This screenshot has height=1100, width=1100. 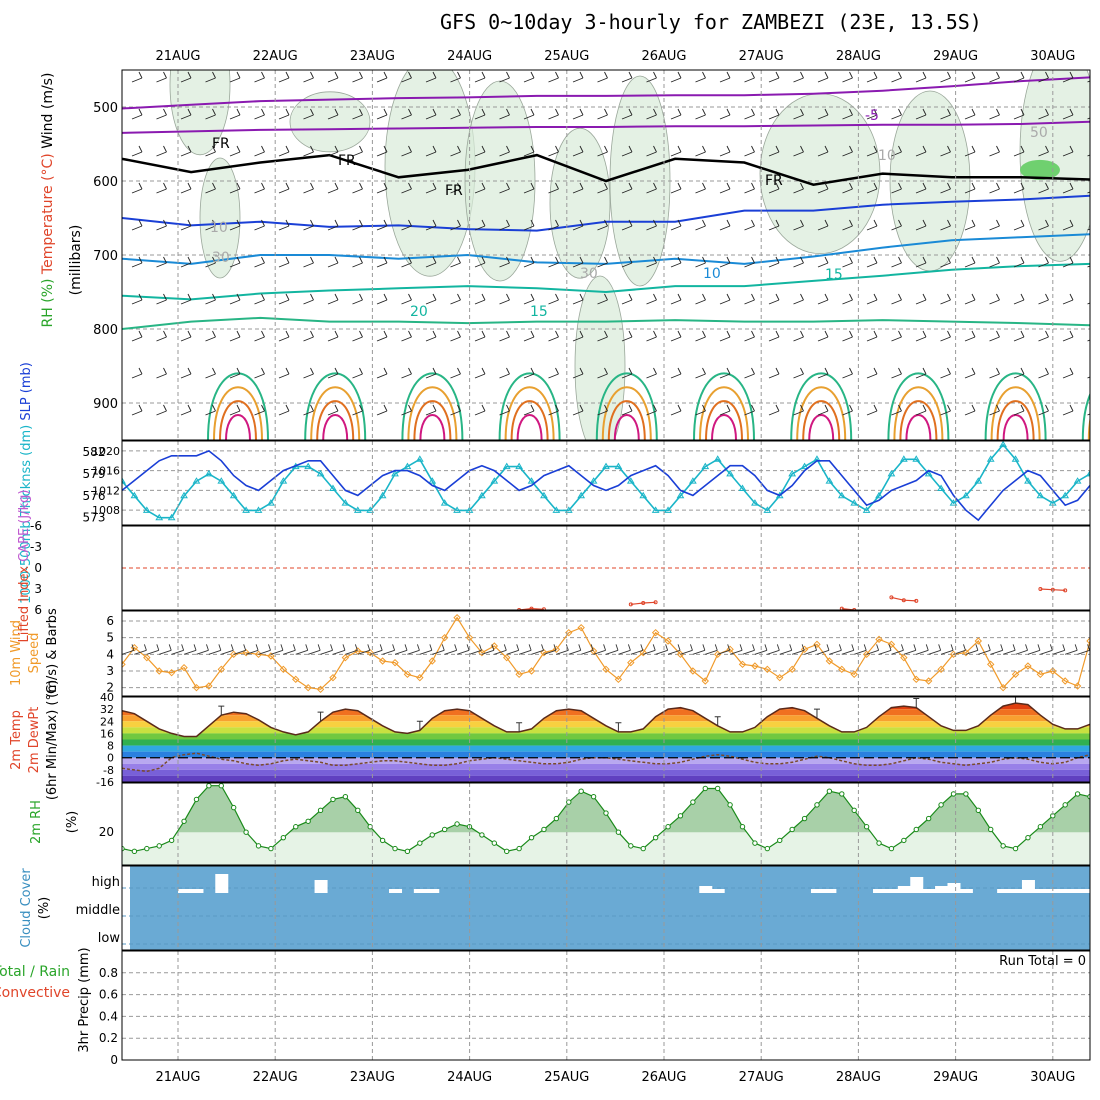 I want to click on isotherm-line, so click(x=606, y=169).